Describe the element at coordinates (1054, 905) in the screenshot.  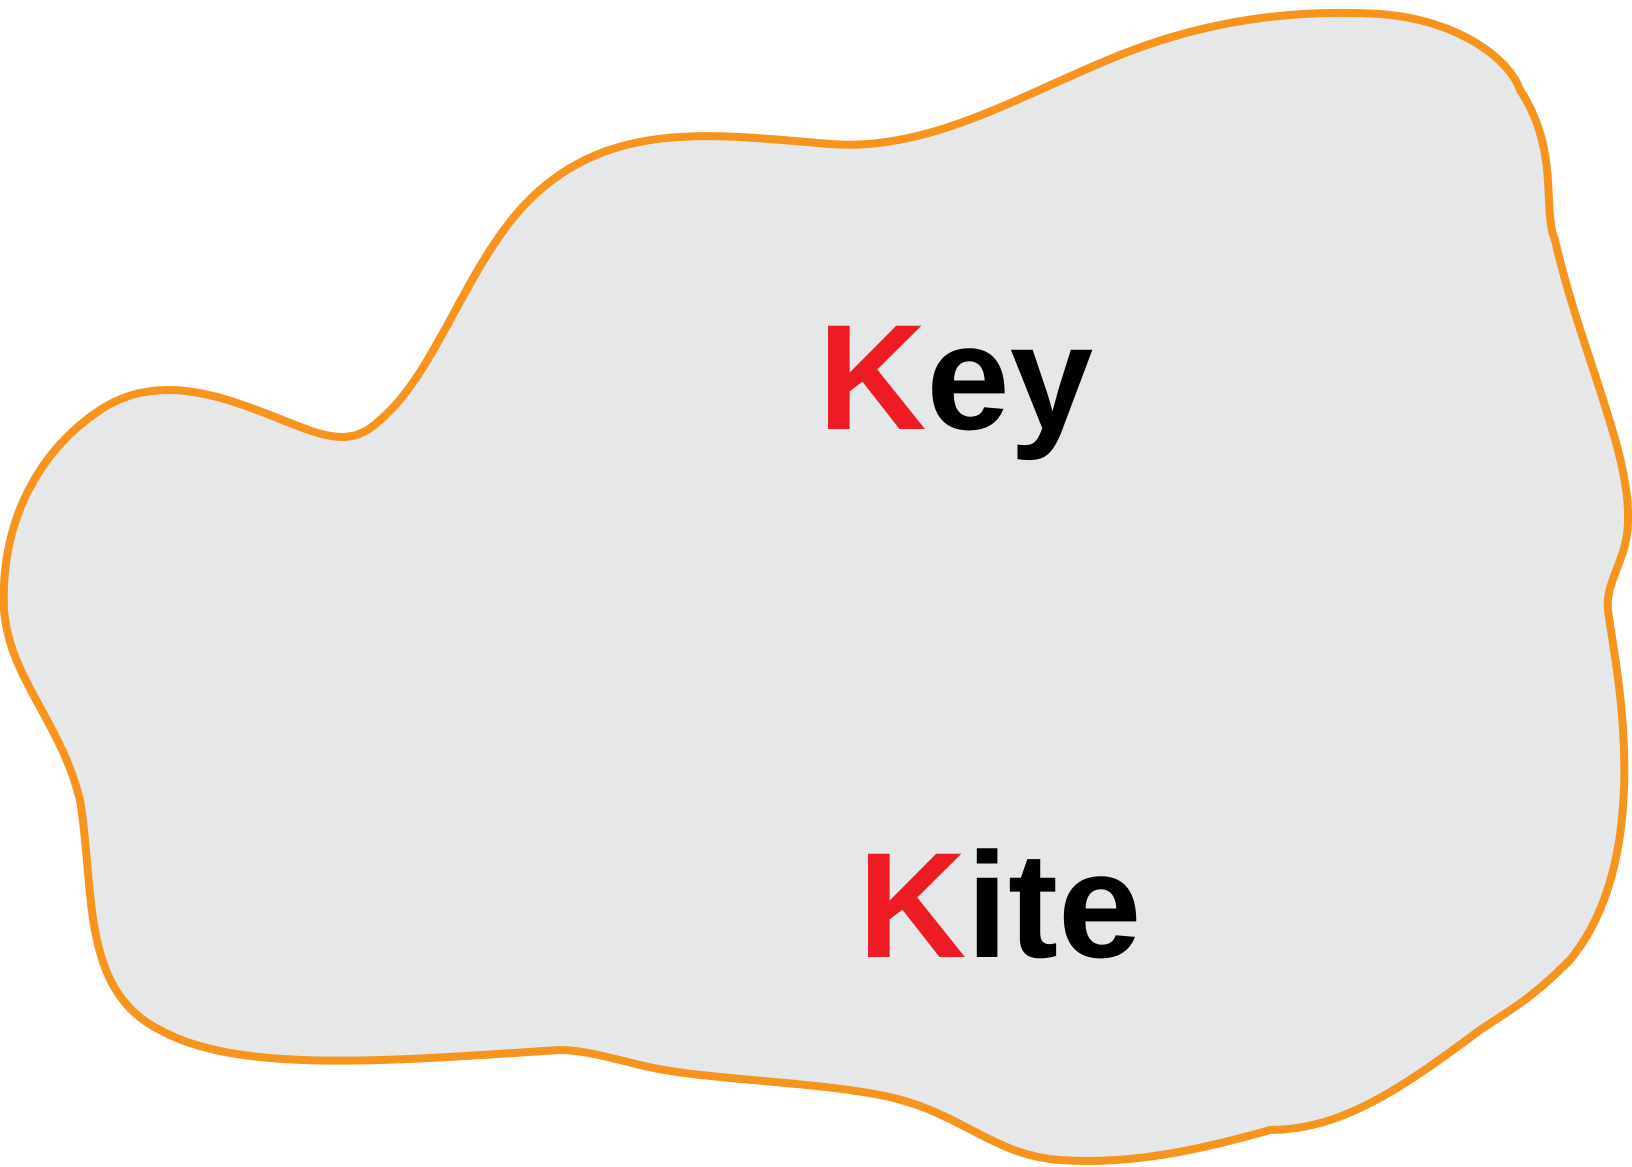
I see `word-kite-rest-letters: ite` at that location.